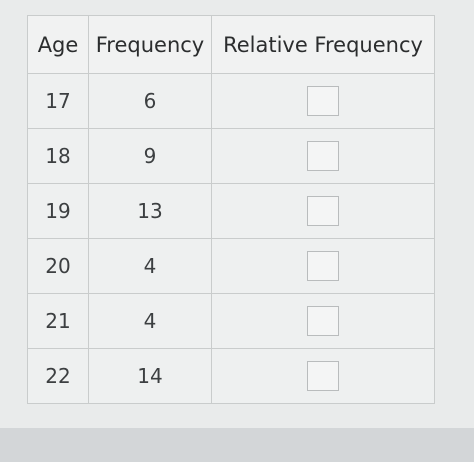 Image resolution: width=474 pixels, height=462 pixels. What do you see at coordinates (58, 44) in the screenshot?
I see `column-header: Age` at bounding box center [58, 44].